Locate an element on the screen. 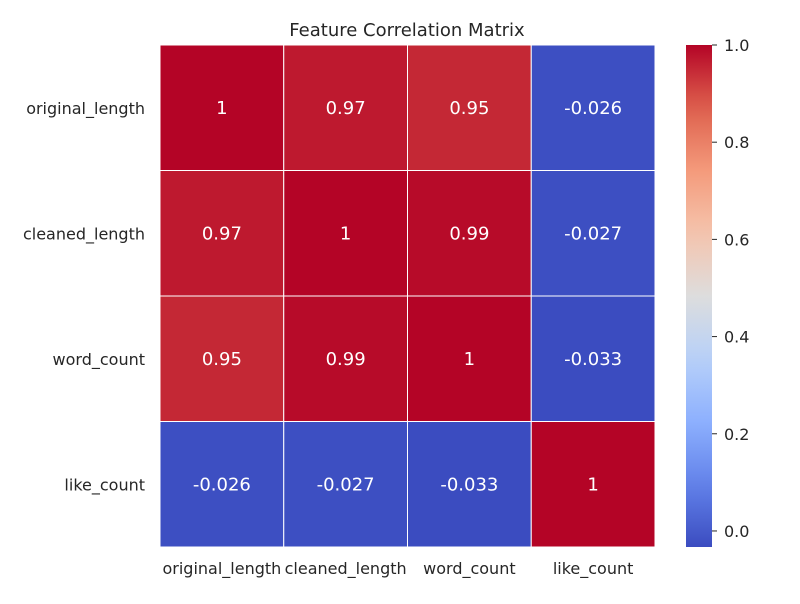  chart-title: Feature Correlation Matrix is located at coordinates (407, 30).